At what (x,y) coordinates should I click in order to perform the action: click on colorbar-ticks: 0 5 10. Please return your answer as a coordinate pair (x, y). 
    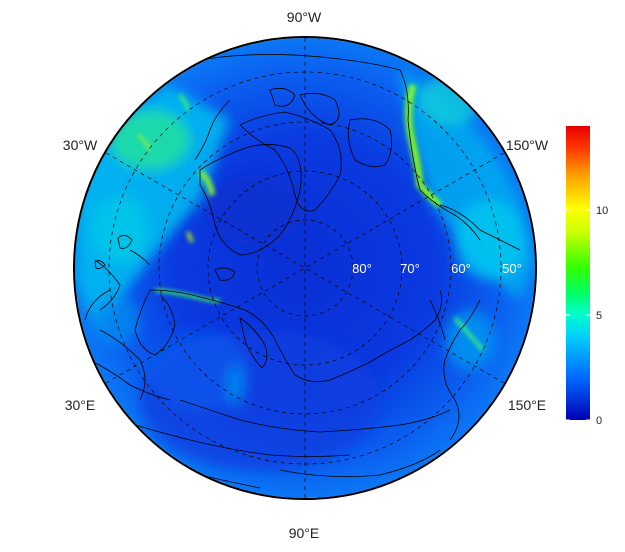
    Looking at the image, I should click on (587, 316).